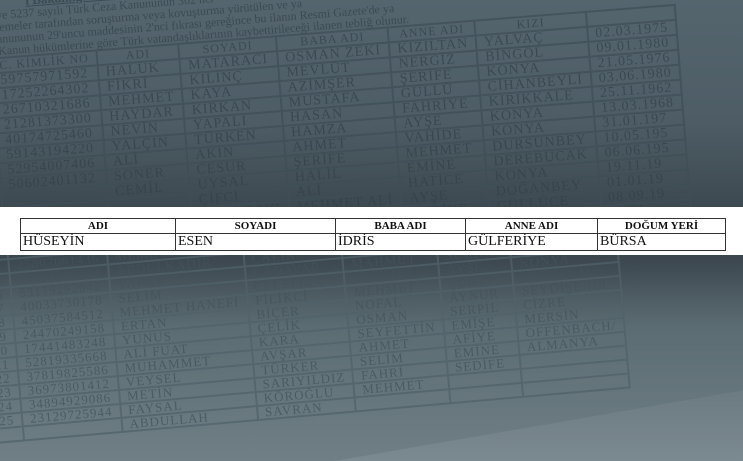 This screenshot has width=743, height=461. Describe the element at coordinates (531, 226) in the screenshot. I see `header-anne-adi: ANNE ADI` at that location.